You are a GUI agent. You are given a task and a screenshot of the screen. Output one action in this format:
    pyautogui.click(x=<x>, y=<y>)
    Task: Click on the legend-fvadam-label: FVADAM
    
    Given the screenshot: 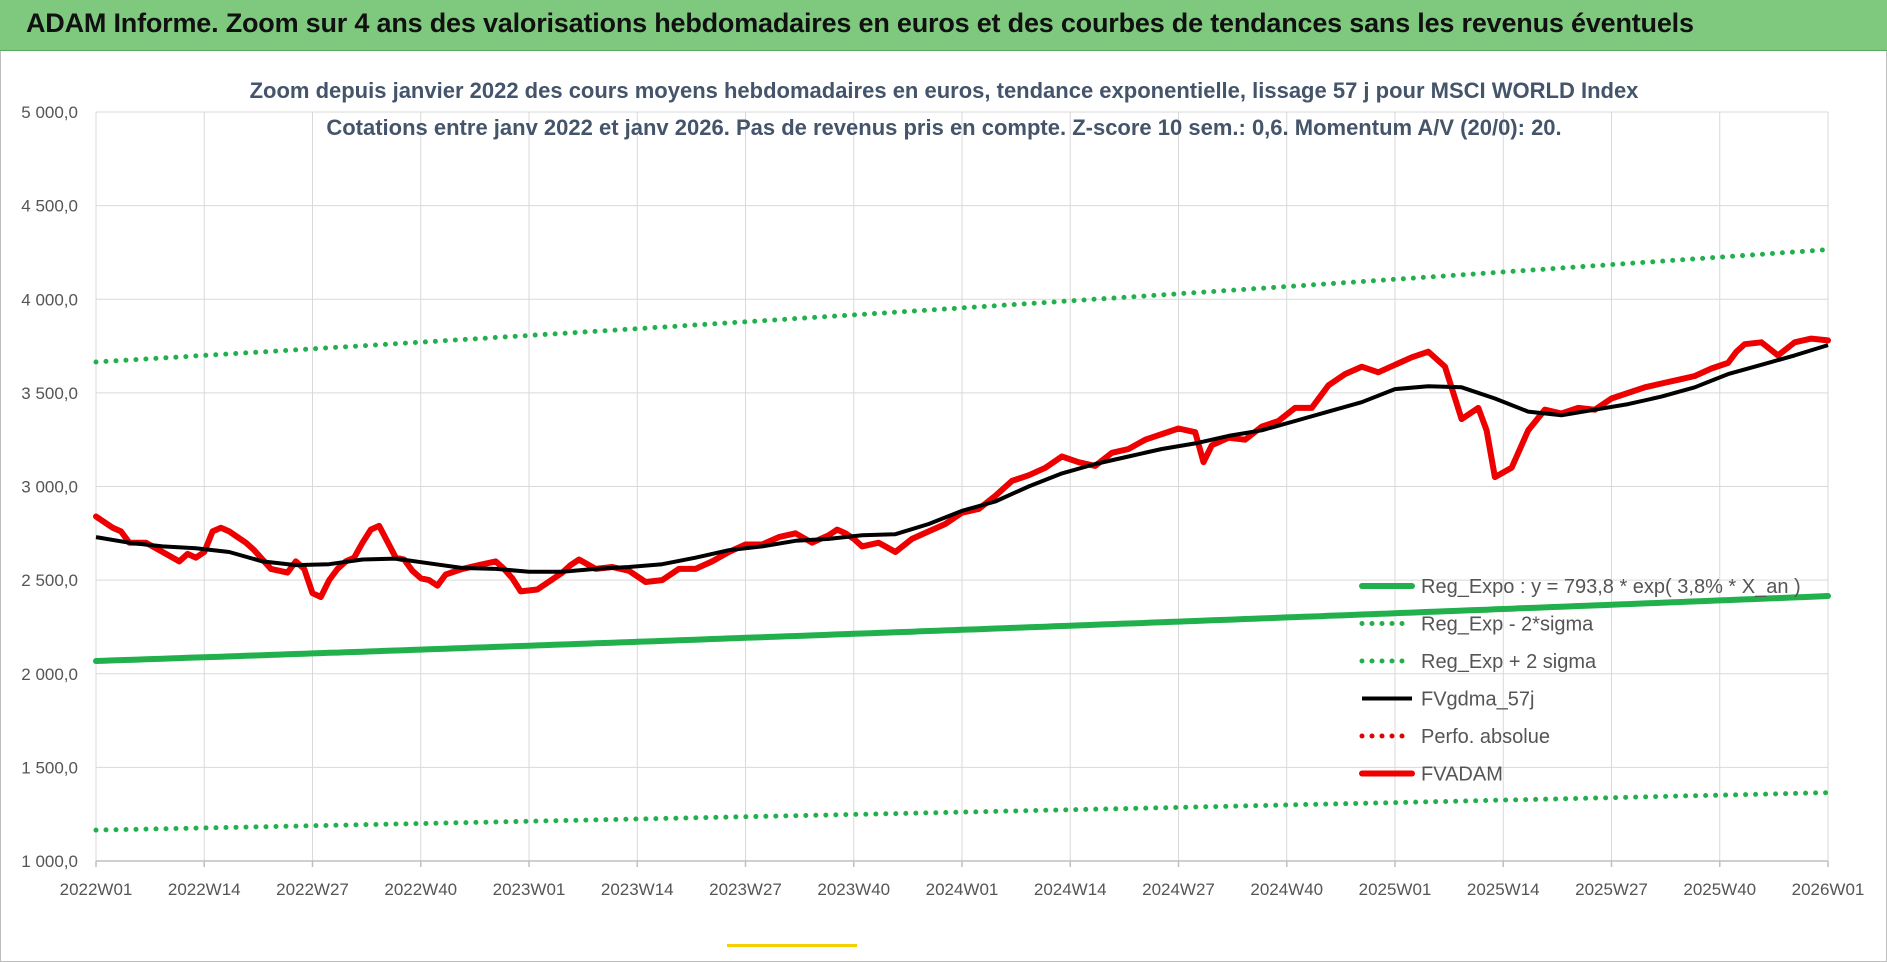 What is the action you would take?
    pyautogui.click(x=1462, y=775)
    